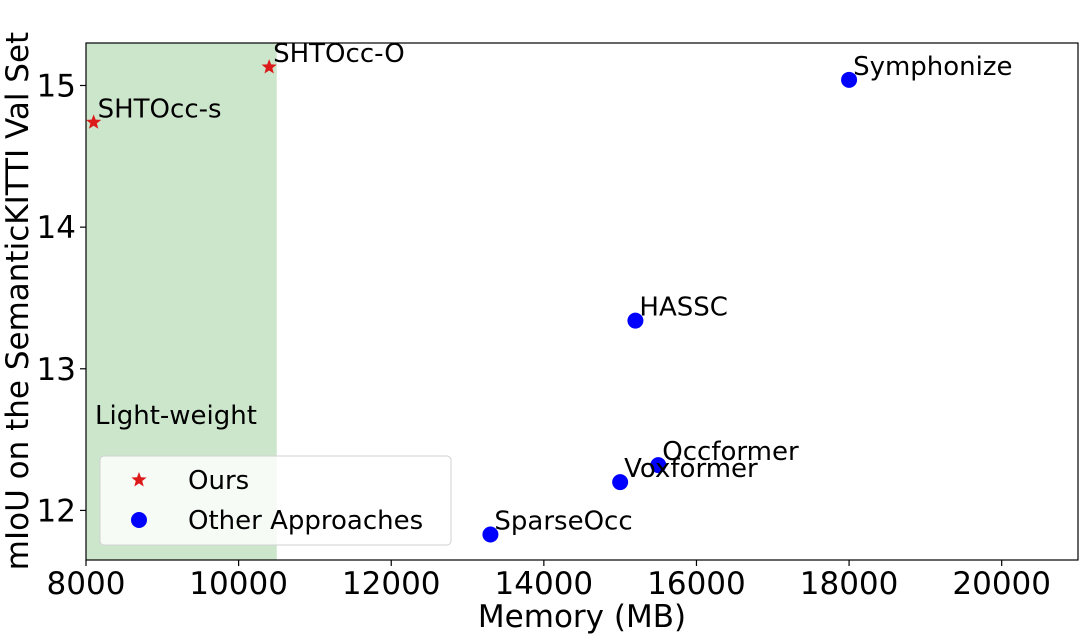 Image resolution: width=1080 pixels, height=634 pixels. What do you see at coordinates (61, 298) in the screenshot?
I see `y-axis: 12 13 14 15` at bounding box center [61, 298].